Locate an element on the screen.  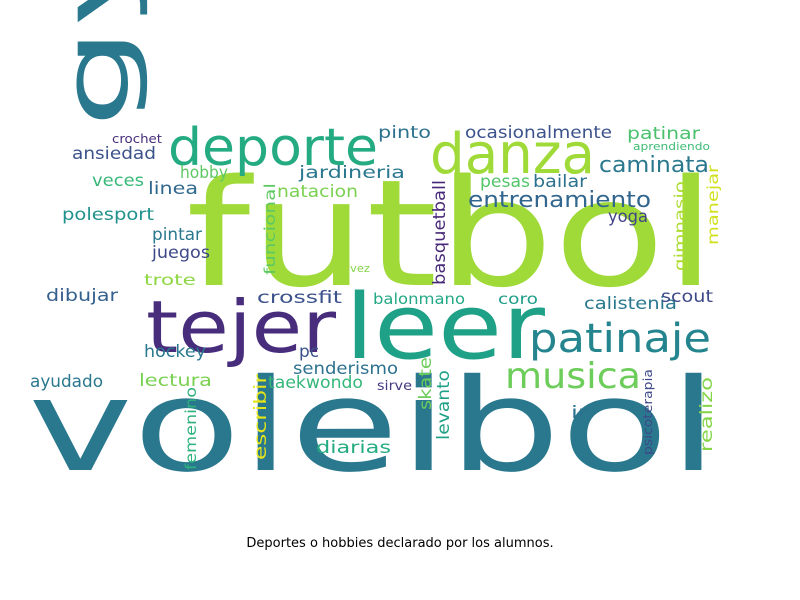
word-deporte: deporte is located at coordinates (273, 148).